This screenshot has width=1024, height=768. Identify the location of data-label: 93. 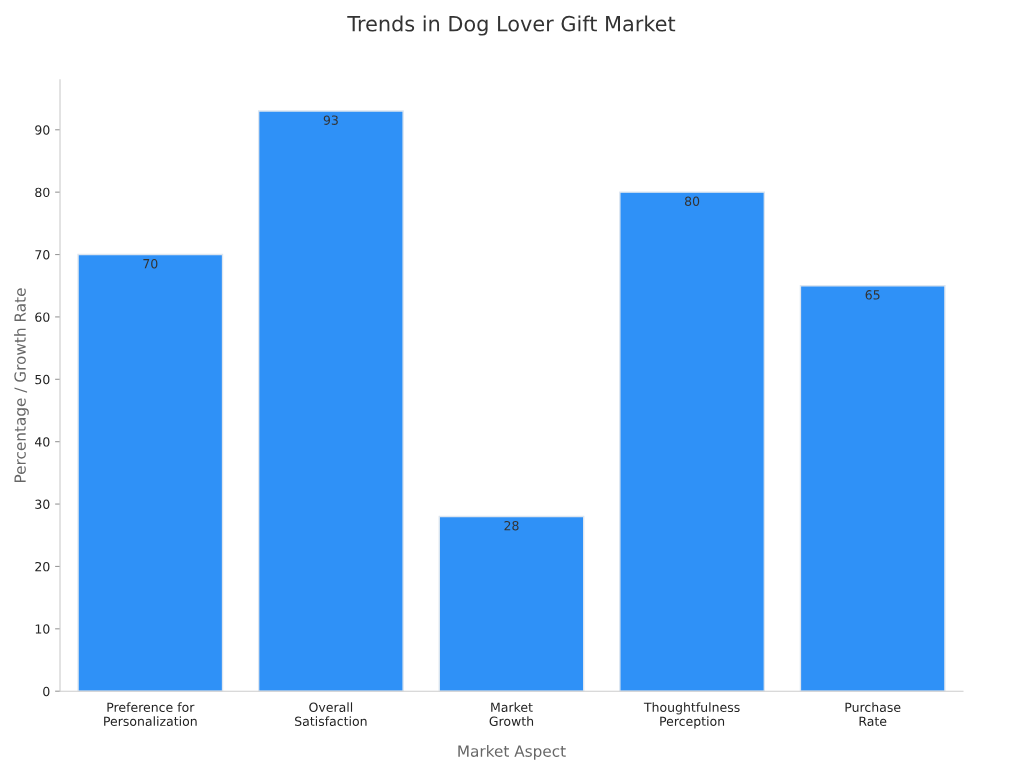
(330, 120).